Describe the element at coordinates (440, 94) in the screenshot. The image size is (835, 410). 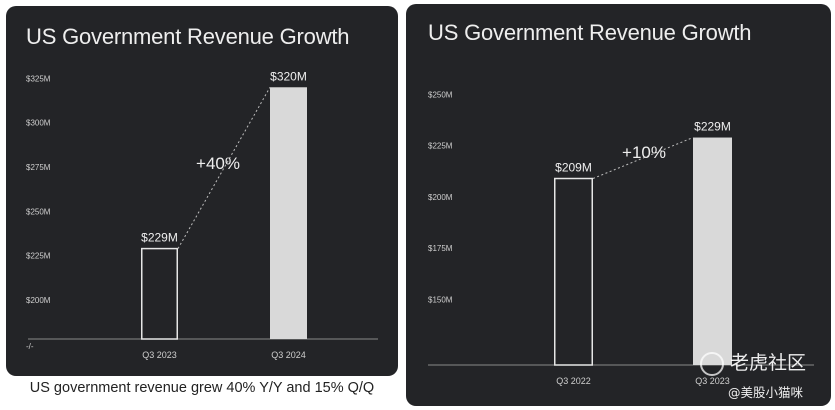
I see `right-ytick-label: $250M` at that location.